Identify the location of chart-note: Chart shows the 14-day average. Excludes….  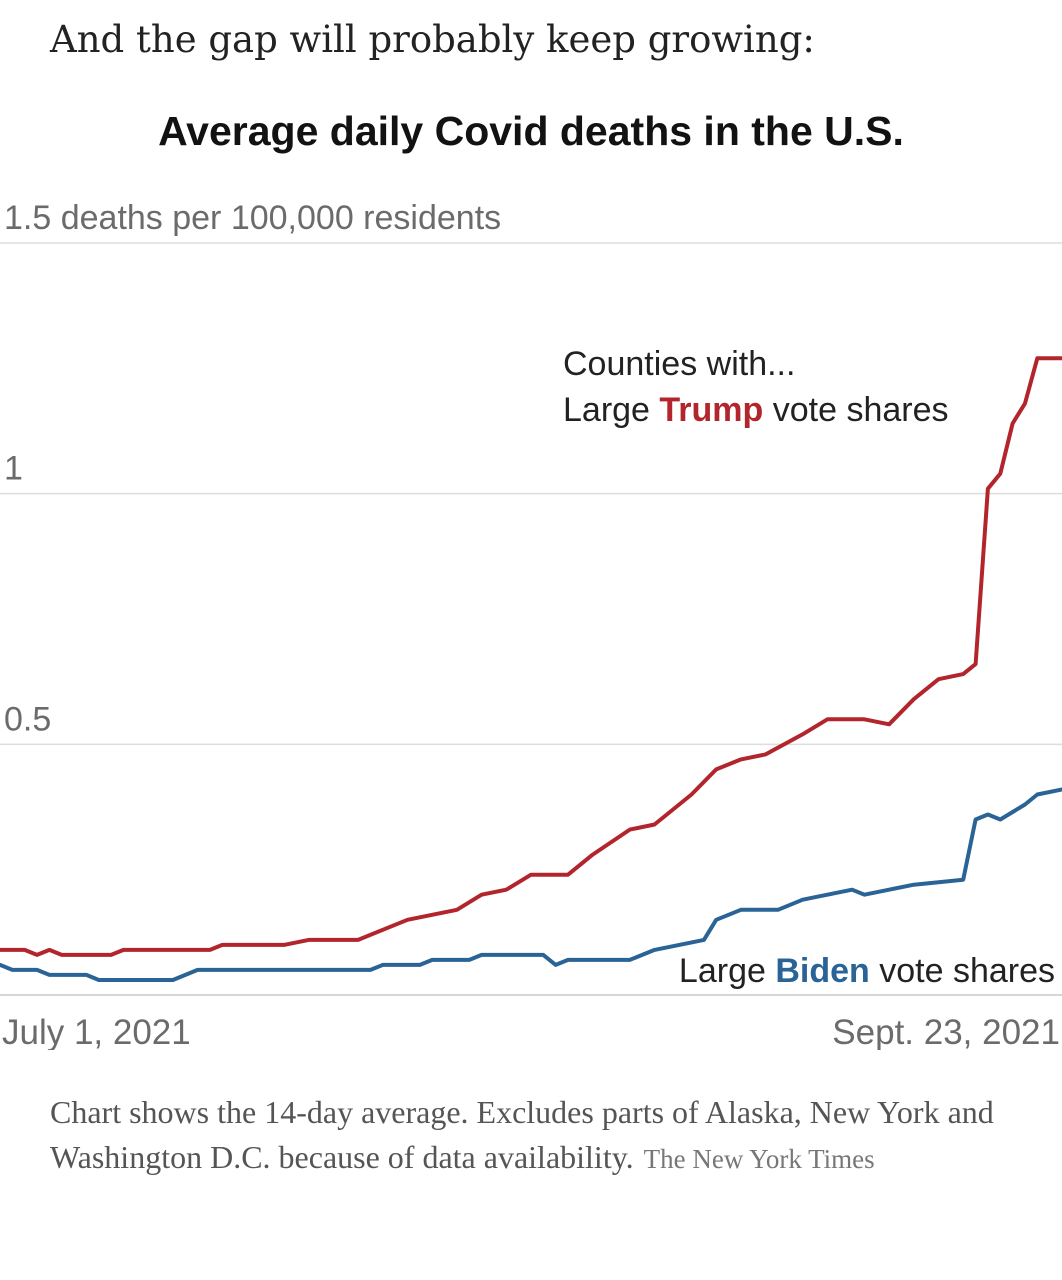
(530, 1136).